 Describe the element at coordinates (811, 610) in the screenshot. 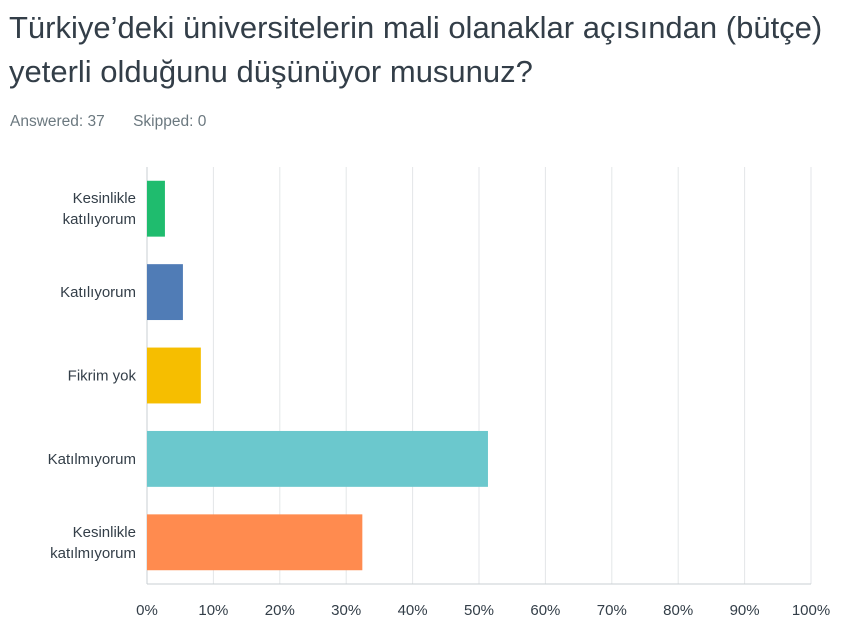

I see `x-tick-label: 100%` at that location.